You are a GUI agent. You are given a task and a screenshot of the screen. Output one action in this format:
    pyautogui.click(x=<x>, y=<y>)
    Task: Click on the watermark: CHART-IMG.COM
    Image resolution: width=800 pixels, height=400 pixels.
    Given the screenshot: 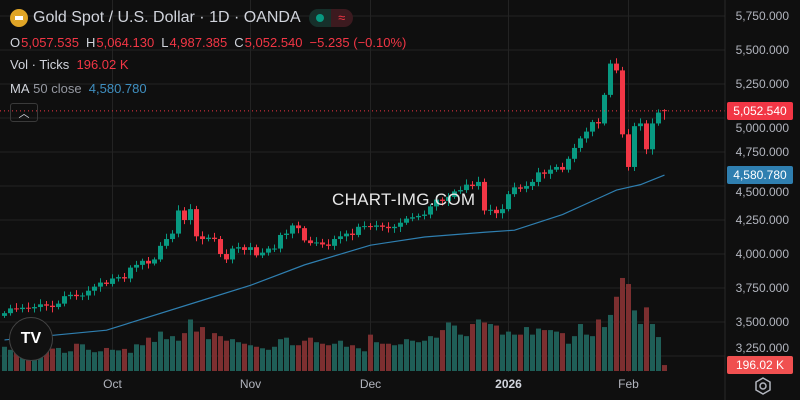 What is the action you would take?
    pyautogui.click(x=404, y=199)
    